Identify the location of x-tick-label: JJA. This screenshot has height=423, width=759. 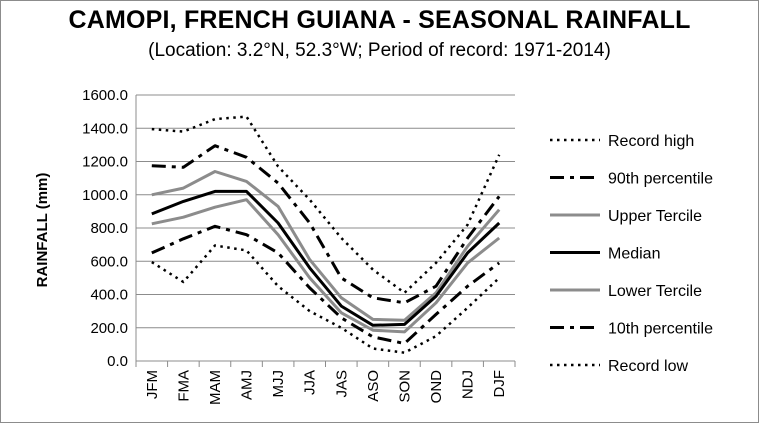
(310, 382).